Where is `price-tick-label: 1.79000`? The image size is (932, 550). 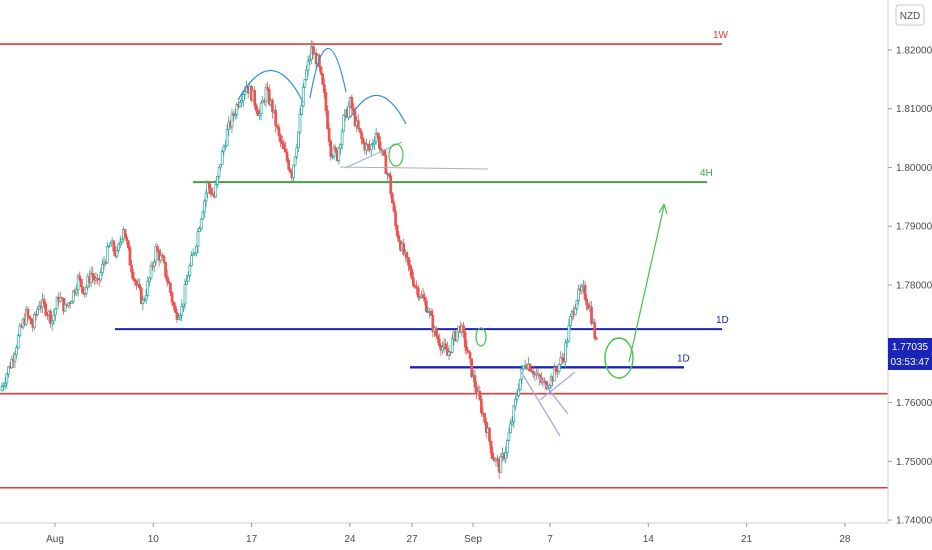 price-tick-label: 1.79000 is located at coordinates (914, 227).